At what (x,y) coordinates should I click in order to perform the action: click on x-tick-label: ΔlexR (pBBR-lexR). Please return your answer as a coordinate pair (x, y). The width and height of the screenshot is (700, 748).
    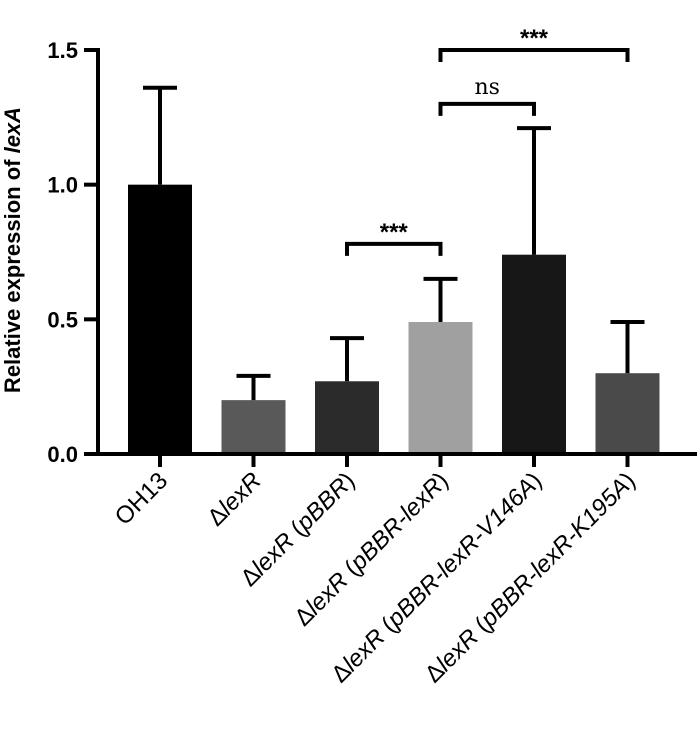
    Looking at the image, I should click on (371, 549).